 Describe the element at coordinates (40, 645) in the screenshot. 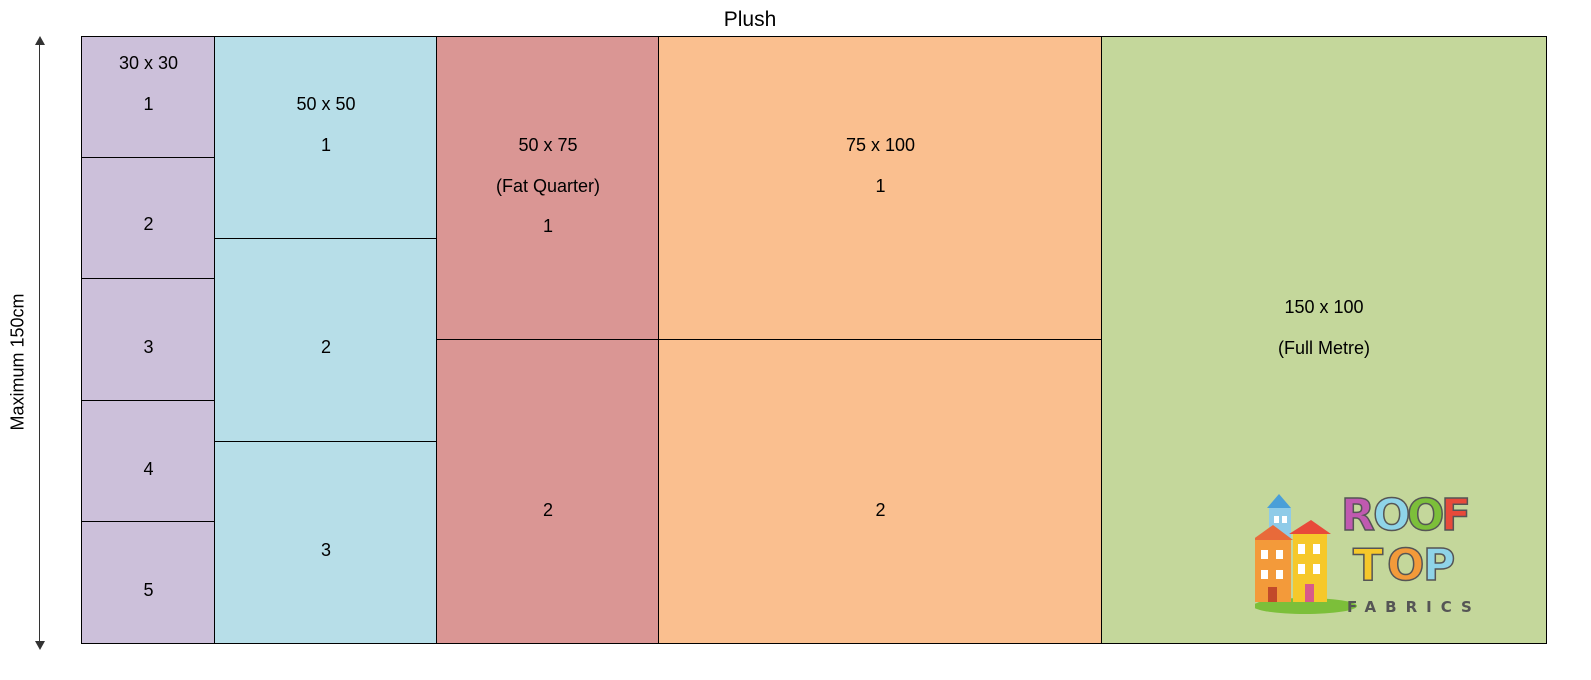

I see `arrow-down-icon` at that location.